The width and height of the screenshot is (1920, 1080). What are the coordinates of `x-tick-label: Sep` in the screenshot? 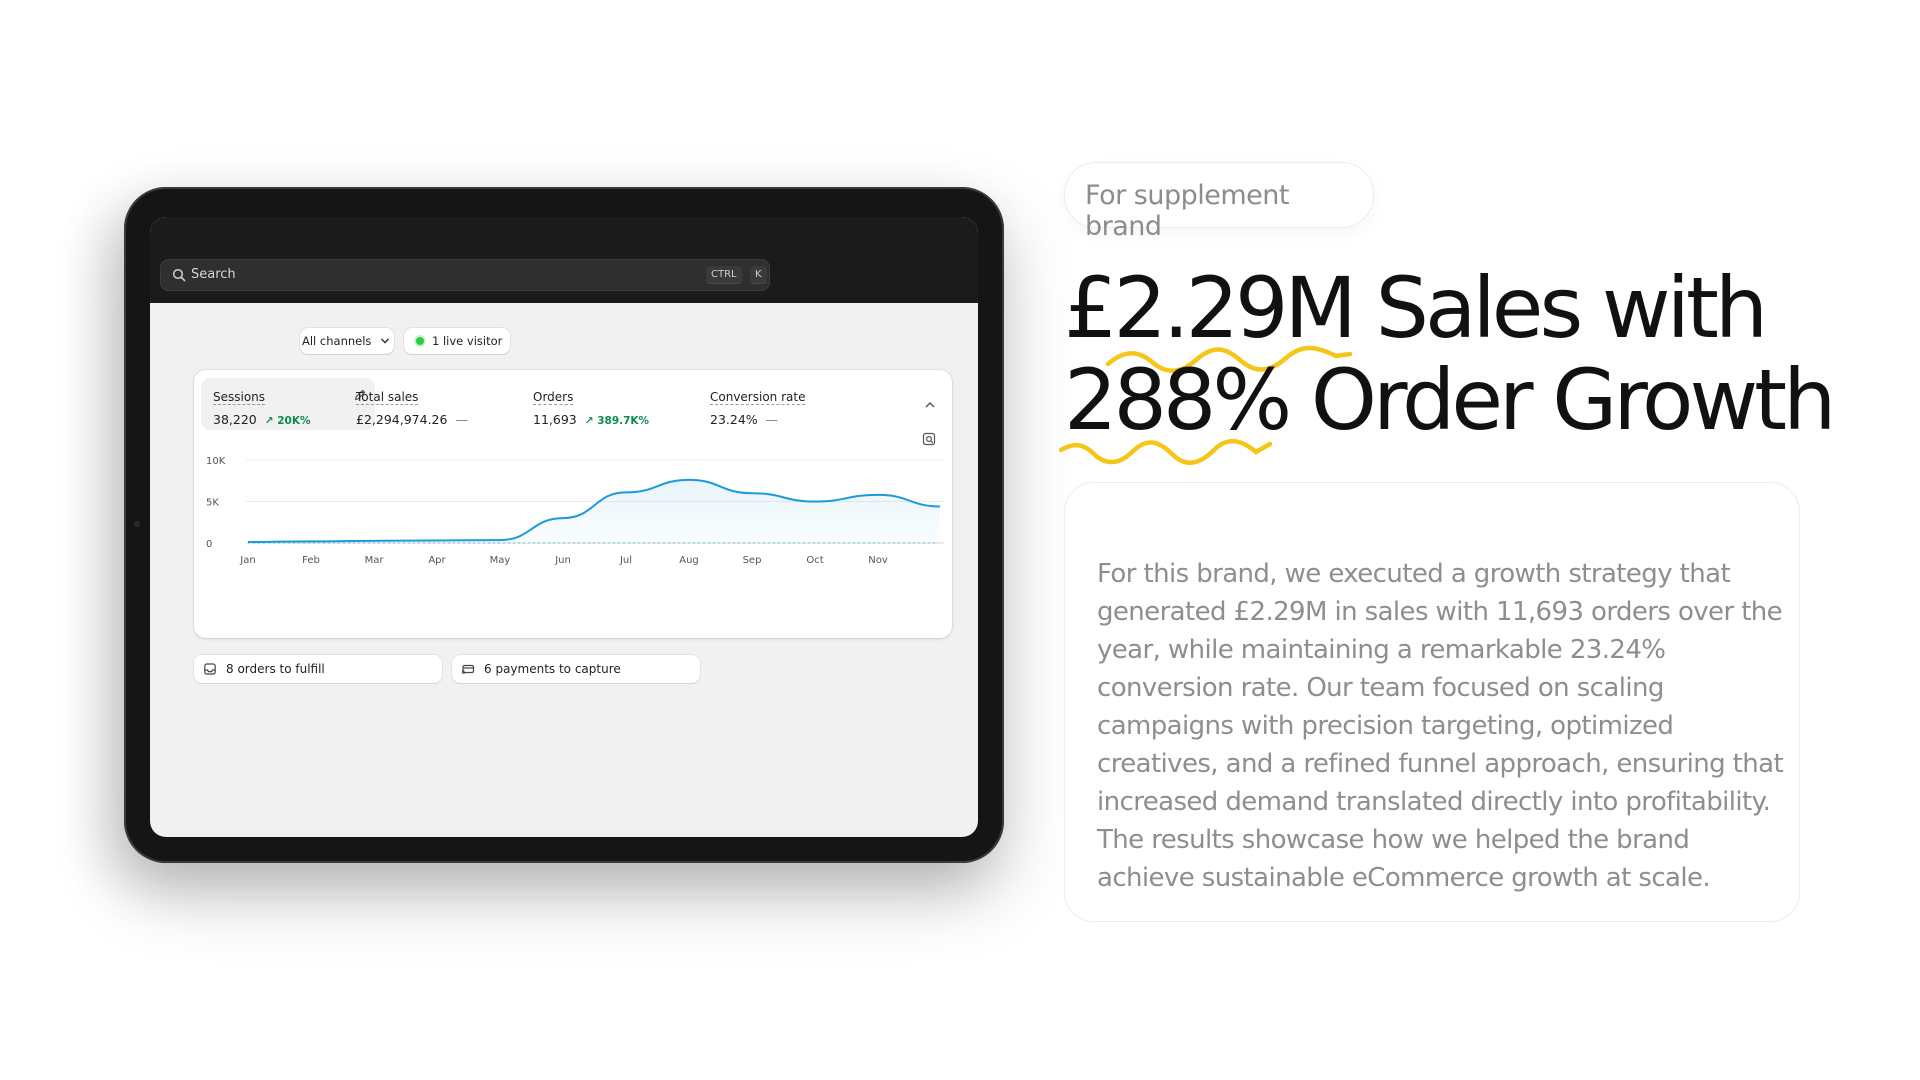 It's located at (752, 560).